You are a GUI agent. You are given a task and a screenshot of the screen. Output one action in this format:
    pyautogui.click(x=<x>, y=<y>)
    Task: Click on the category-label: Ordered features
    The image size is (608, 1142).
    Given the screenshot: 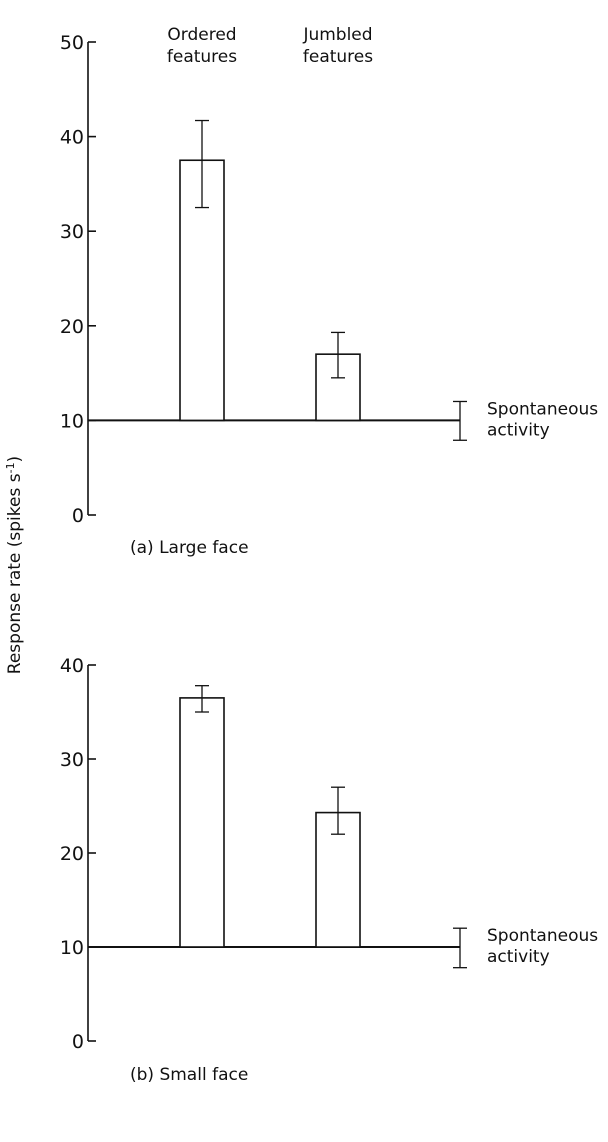 What is the action you would take?
    pyautogui.click(x=202, y=46)
    